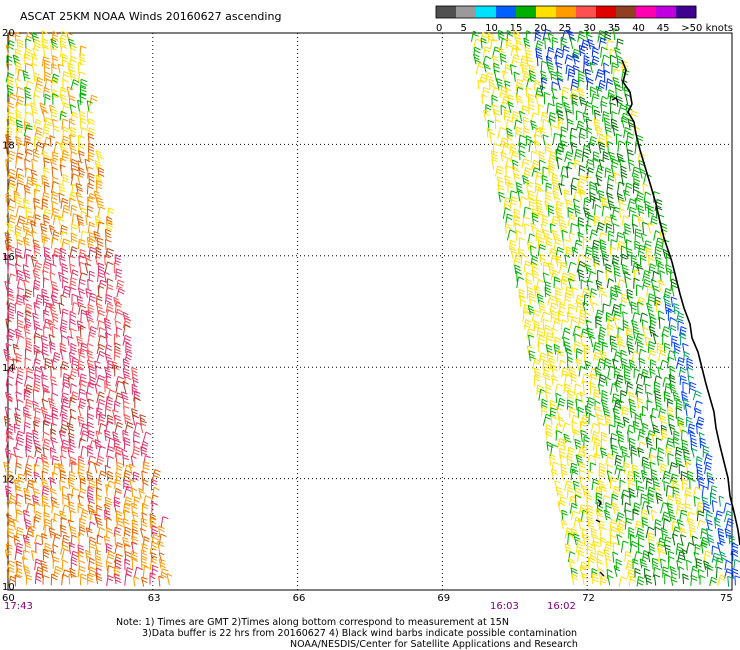 This screenshot has width=740, height=650. I want to click on pass-time-west: 17:43, so click(18, 606).